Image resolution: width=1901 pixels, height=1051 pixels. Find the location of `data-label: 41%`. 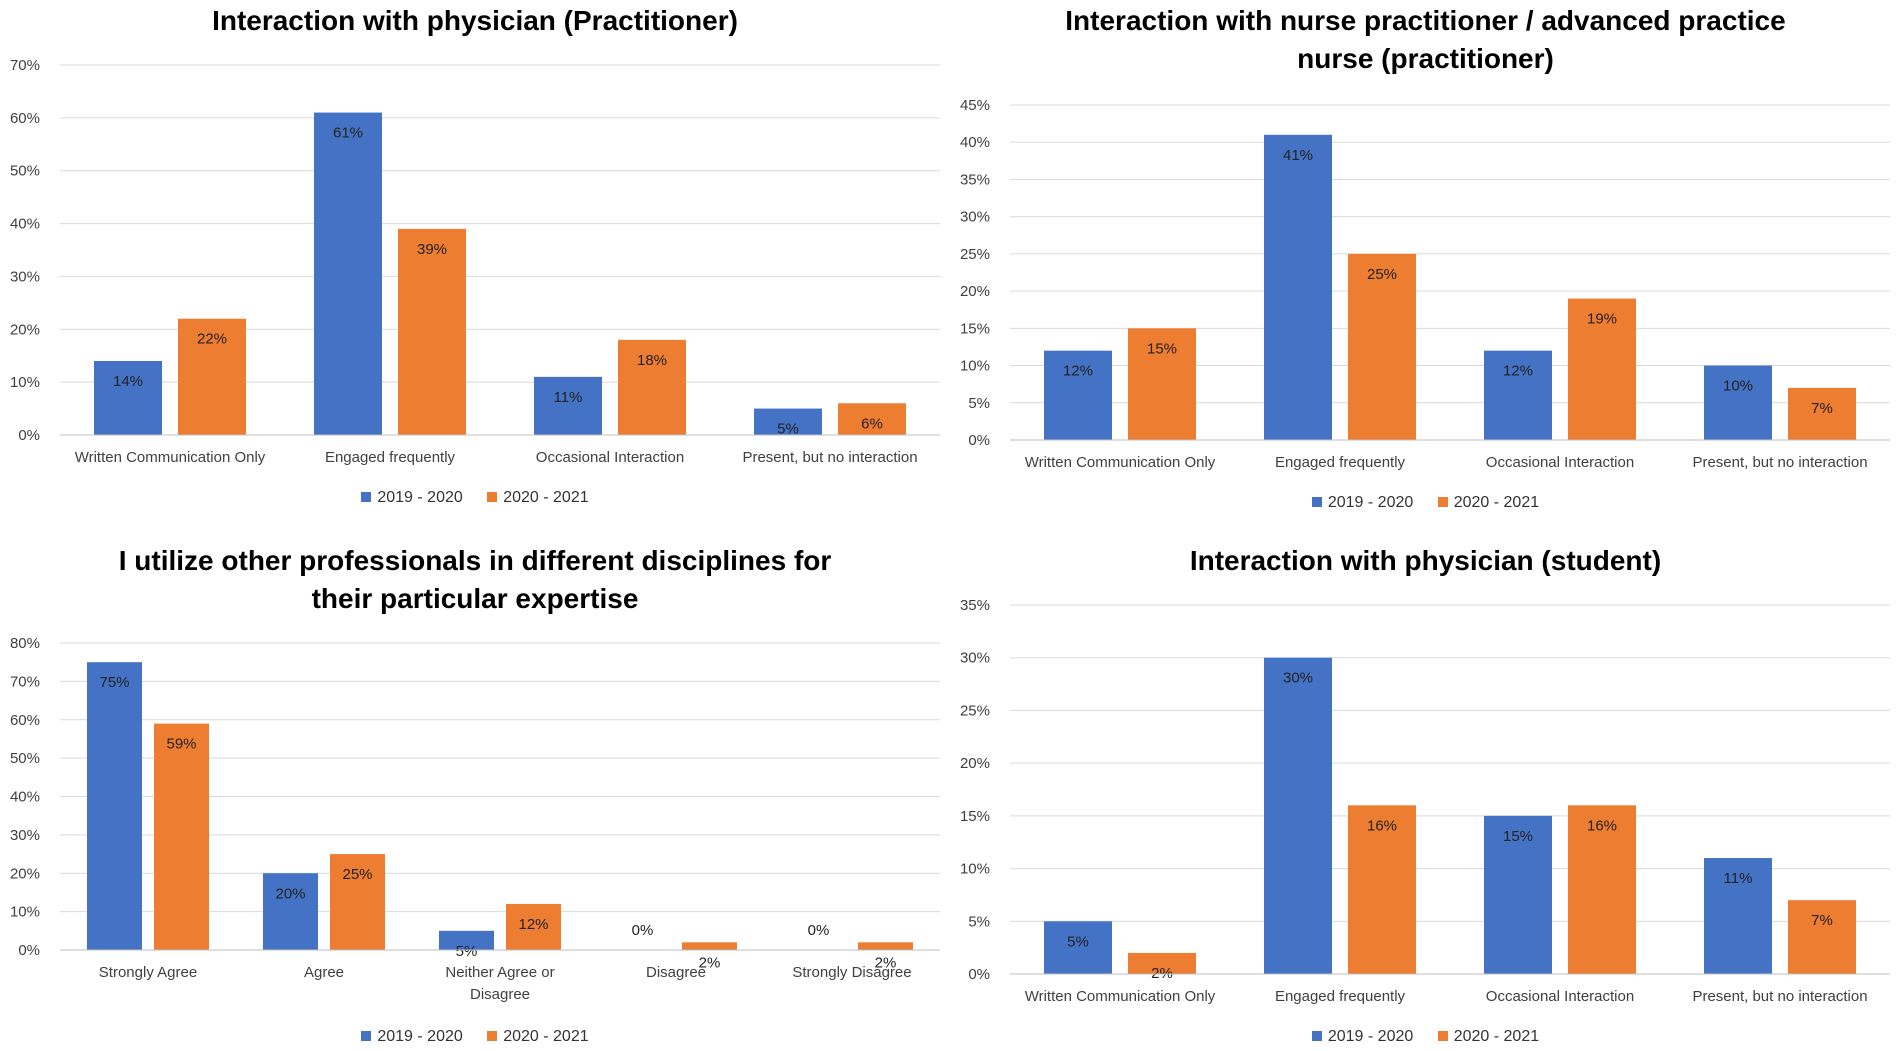

data-label: 41% is located at coordinates (1298, 155).